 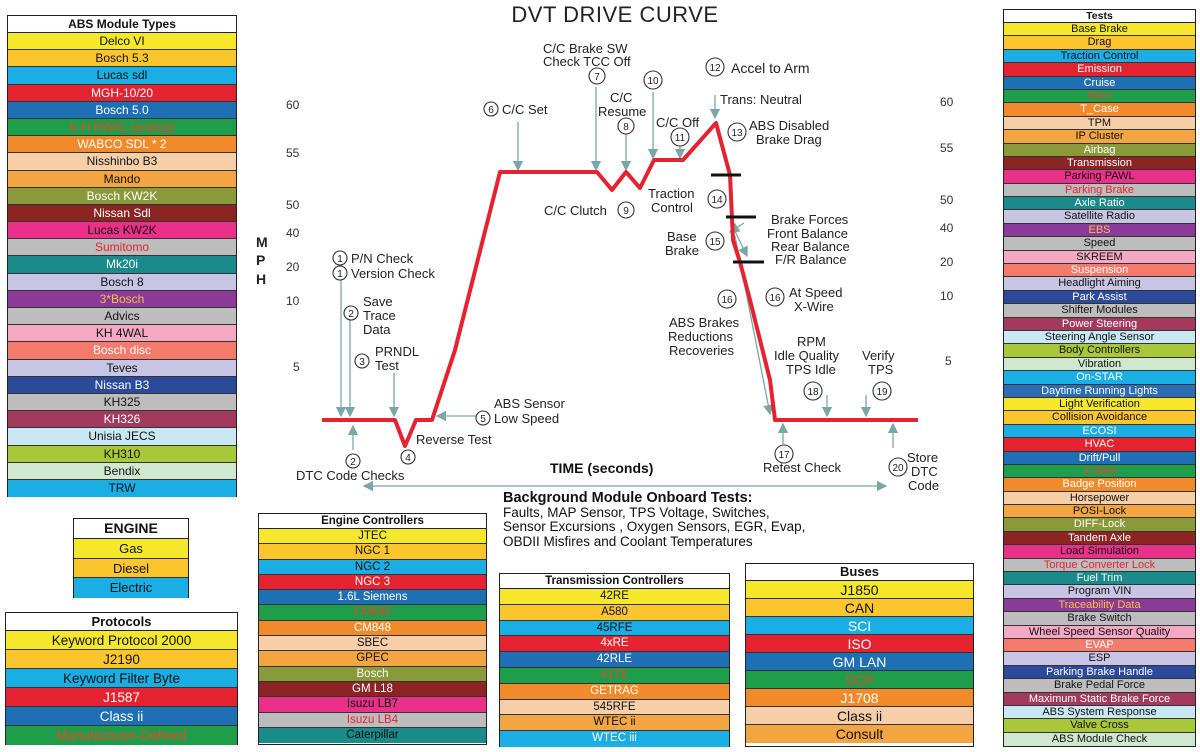 What do you see at coordinates (807, 233) in the screenshot?
I see `label-front-balance: Front Balance` at bounding box center [807, 233].